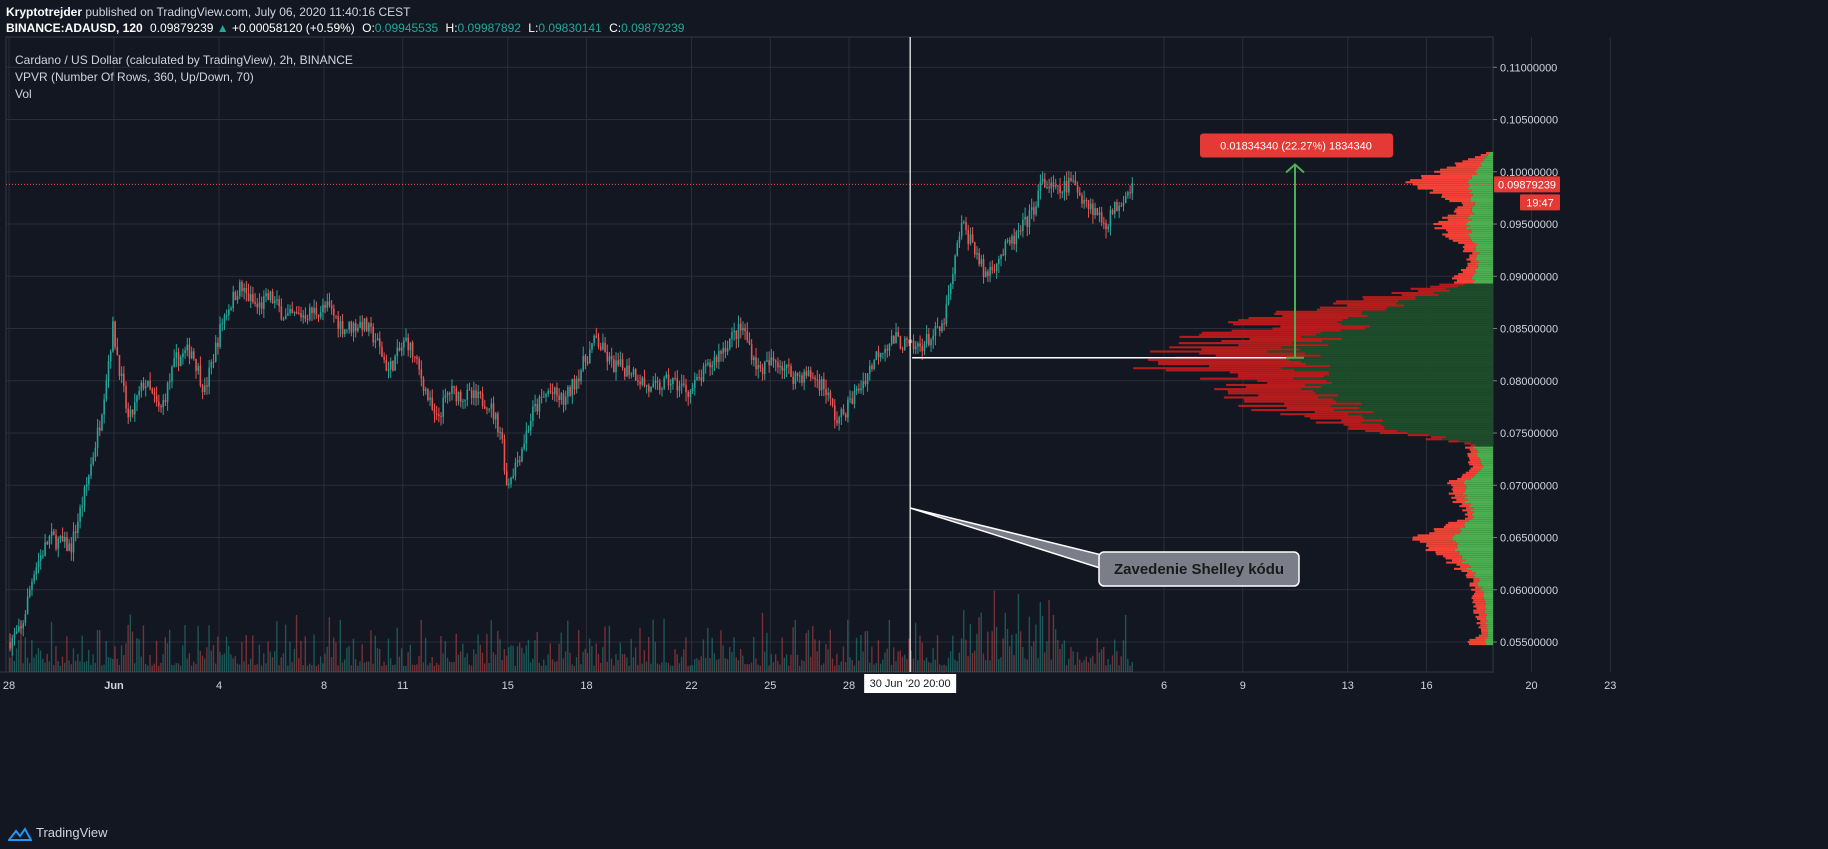 Image resolution: width=1828 pixels, height=849 pixels. I want to click on tradingview-logo: TradingView, so click(57, 833).